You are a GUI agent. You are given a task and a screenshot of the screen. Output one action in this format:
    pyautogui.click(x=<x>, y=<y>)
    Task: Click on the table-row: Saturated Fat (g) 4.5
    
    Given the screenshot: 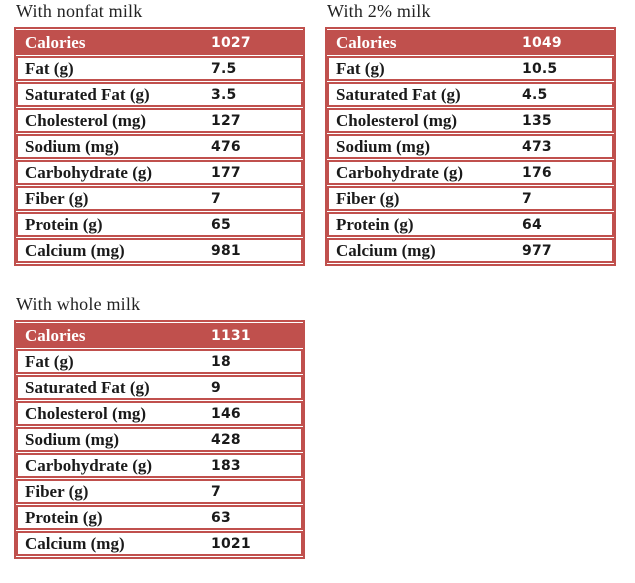 What is the action you would take?
    pyautogui.click(x=470, y=94)
    